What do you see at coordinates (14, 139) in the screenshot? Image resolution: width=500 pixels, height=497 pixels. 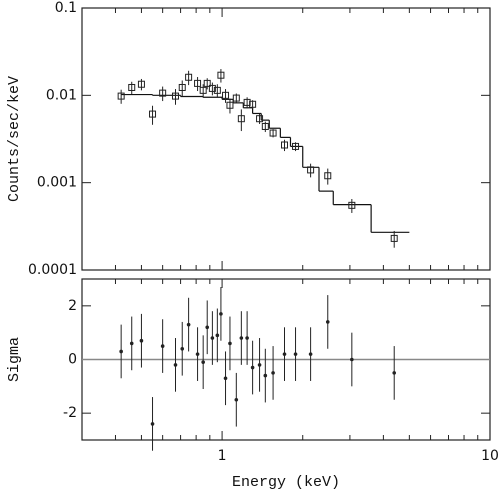 I see `y-axis-label: Counts/sec/keV` at bounding box center [14, 139].